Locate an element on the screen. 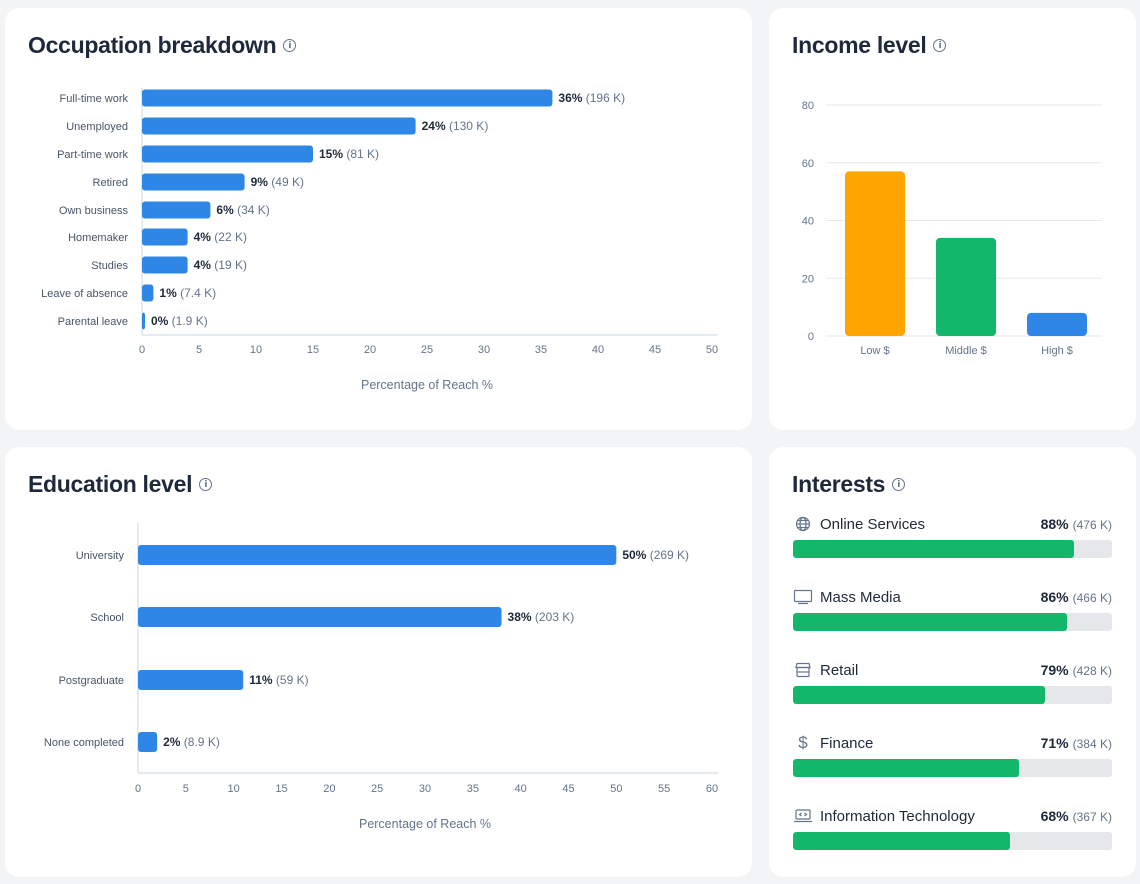 The height and width of the screenshot is (884, 1140). interest-label: Online Services is located at coordinates (873, 524).